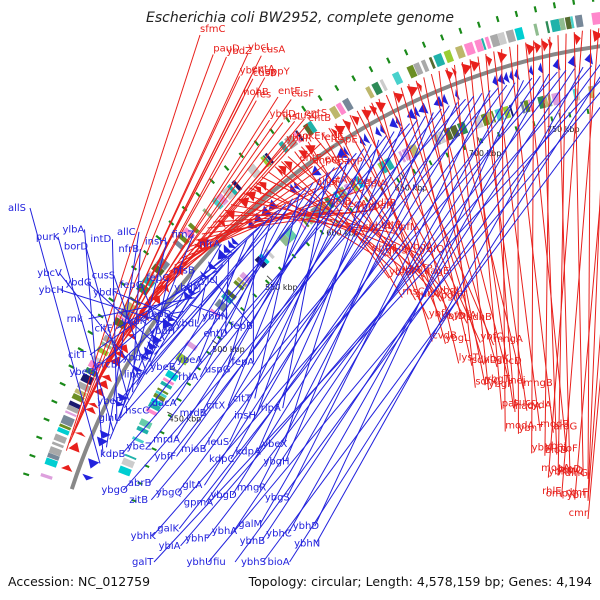 The image size is (600, 600). What do you see at coordinates (277, 497) in the screenshot?
I see `reverse-gene-label: ybgS` at bounding box center [277, 497].